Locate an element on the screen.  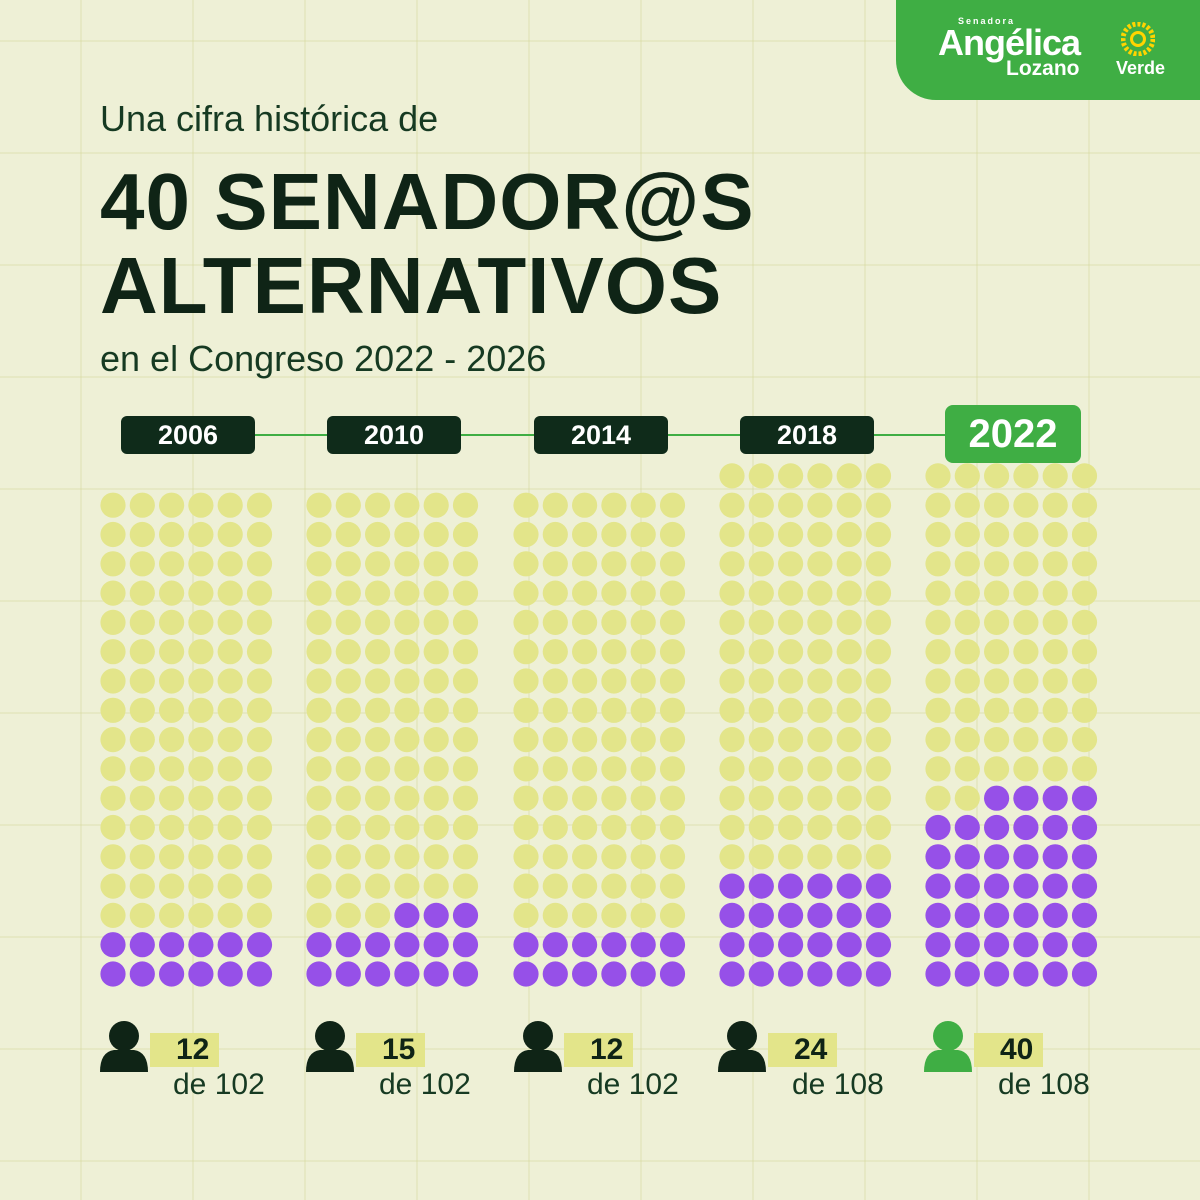
page-title: 40 SENADOR@S ALTERNATIVOS is located at coordinates (427, 244).